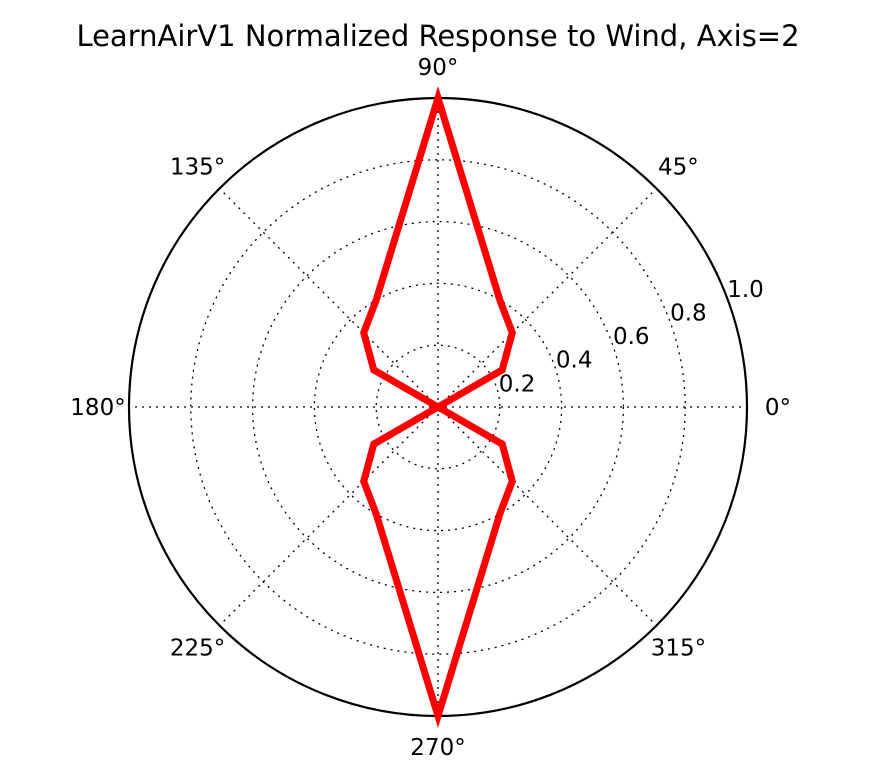  Describe the element at coordinates (437, 748) in the screenshot. I see `angular-tick-label: 270°` at that location.